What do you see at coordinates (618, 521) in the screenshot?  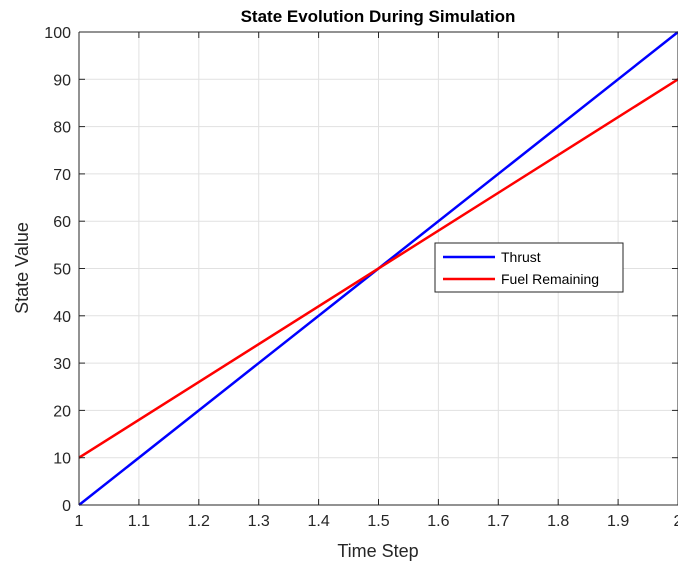 I see `x-tick-label: 1.9` at bounding box center [618, 521].